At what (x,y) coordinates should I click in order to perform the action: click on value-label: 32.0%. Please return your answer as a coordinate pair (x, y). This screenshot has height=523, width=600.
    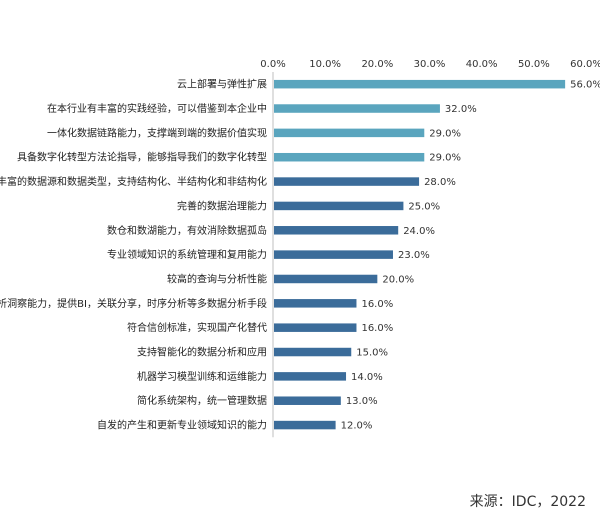
    Looking at the image, I should click on (461, 109).